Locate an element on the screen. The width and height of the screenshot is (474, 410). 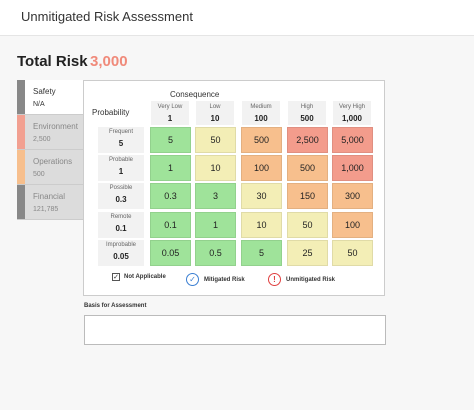
tab-value: 121,785 is located at coordinates (46, 209).